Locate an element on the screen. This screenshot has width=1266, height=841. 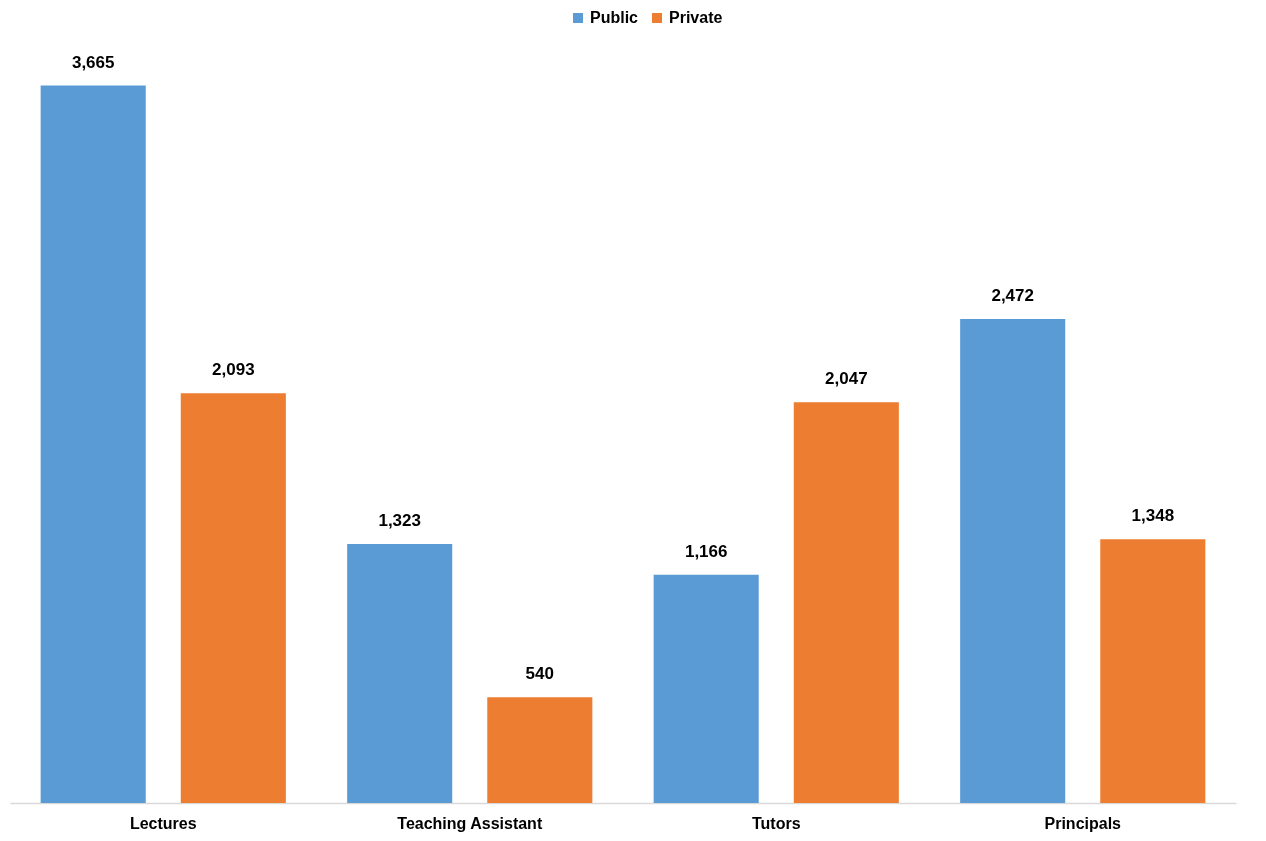
data-label: 540 is located at coordinates (539, 674).